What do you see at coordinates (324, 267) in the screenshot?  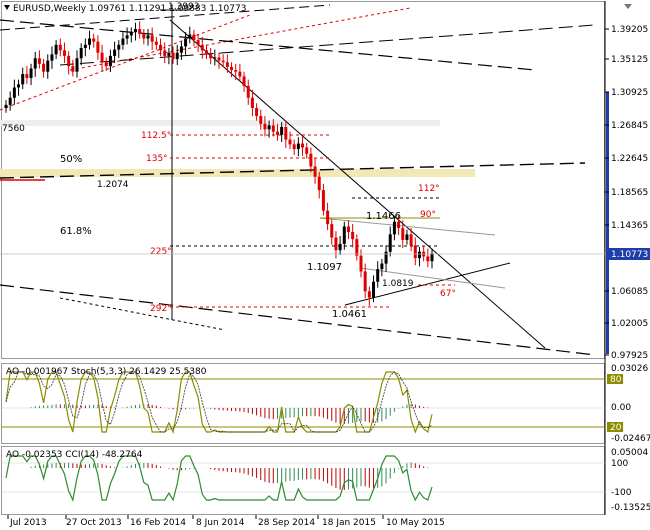 I see `level-11097: 1.1097` at bounding box center [324, 267].